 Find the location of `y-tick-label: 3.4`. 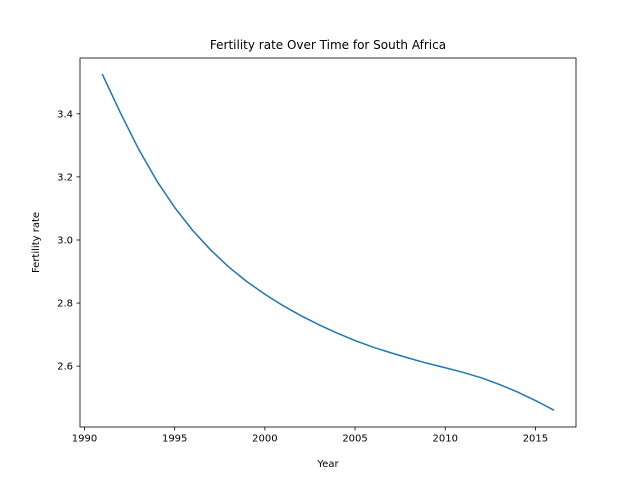

y-tick-label: 3.4 is located at coordinates (65, 114).